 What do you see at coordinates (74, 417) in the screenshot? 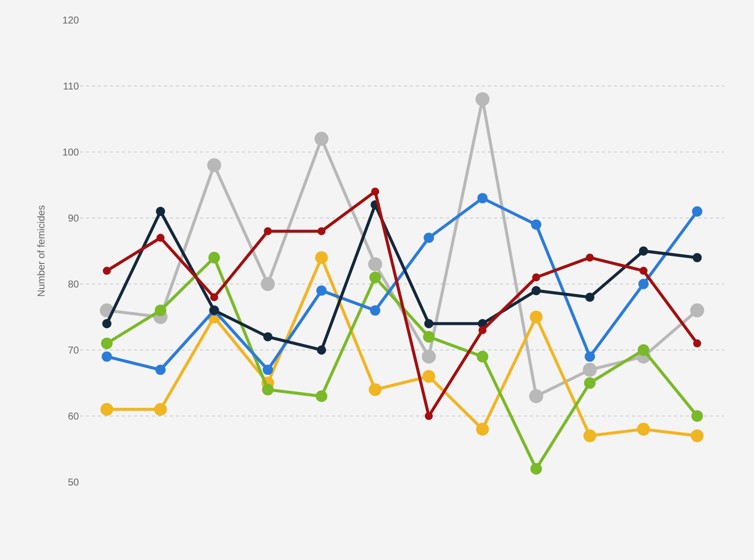
I see `y-tick-label: 60` at bounding box center [74, 417].